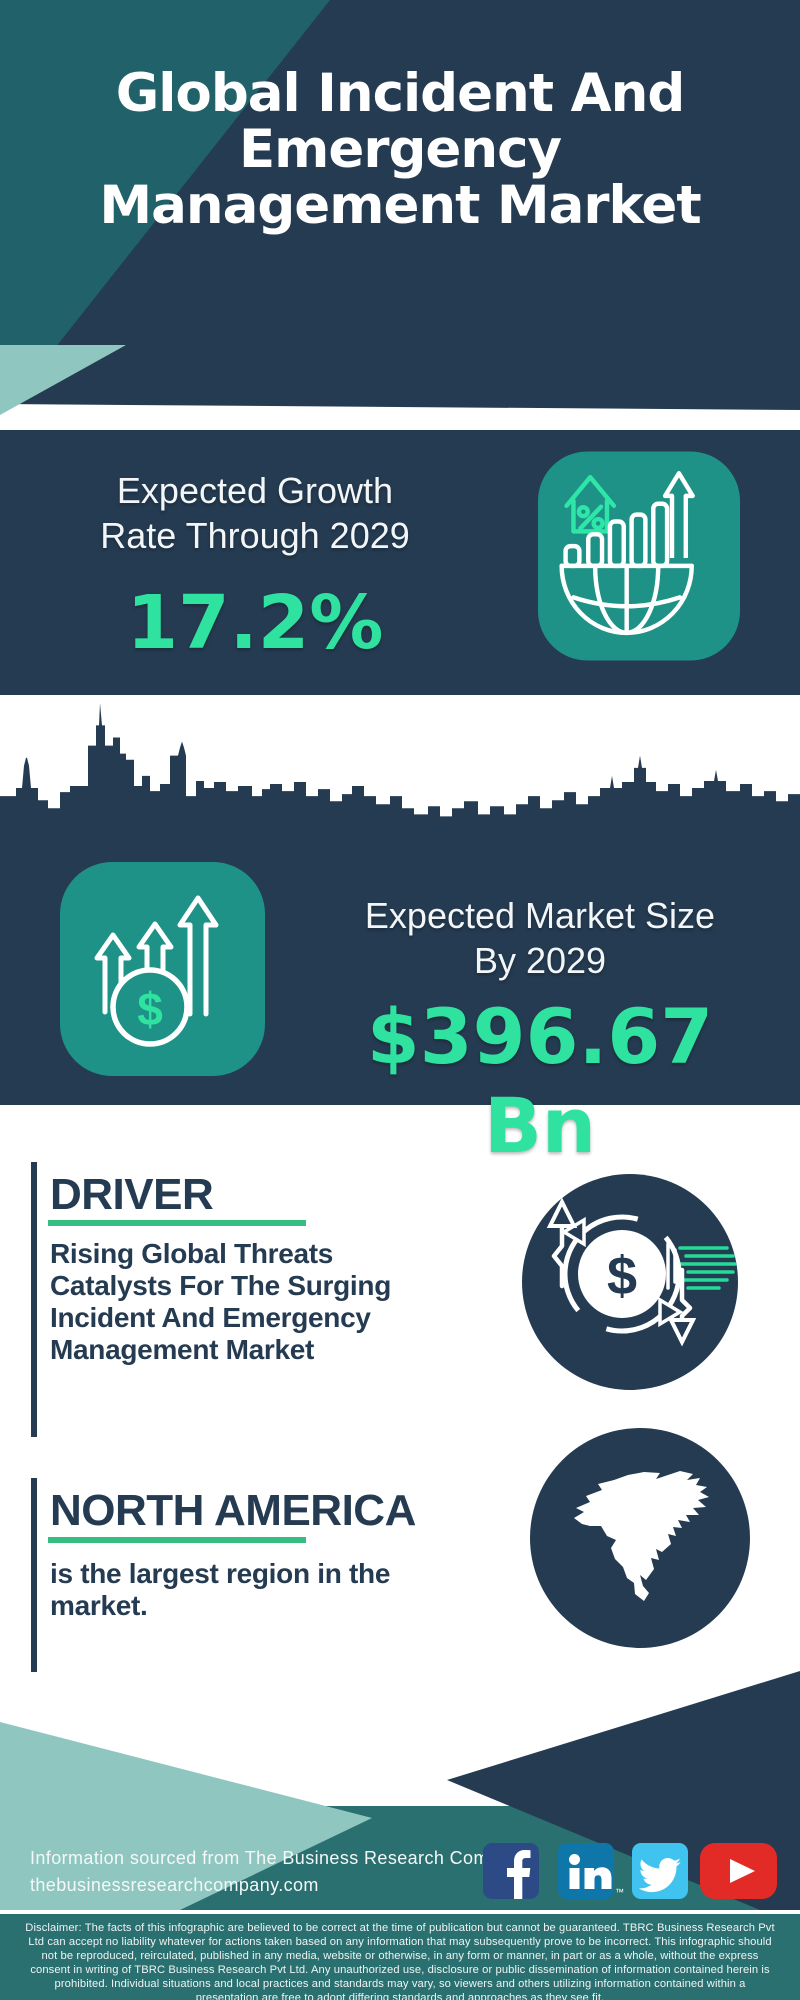 Image resolution: width=800 pixels, height=2000 pixels. I want to click on driver-body-line4: Management Market, so click(182, 1349).